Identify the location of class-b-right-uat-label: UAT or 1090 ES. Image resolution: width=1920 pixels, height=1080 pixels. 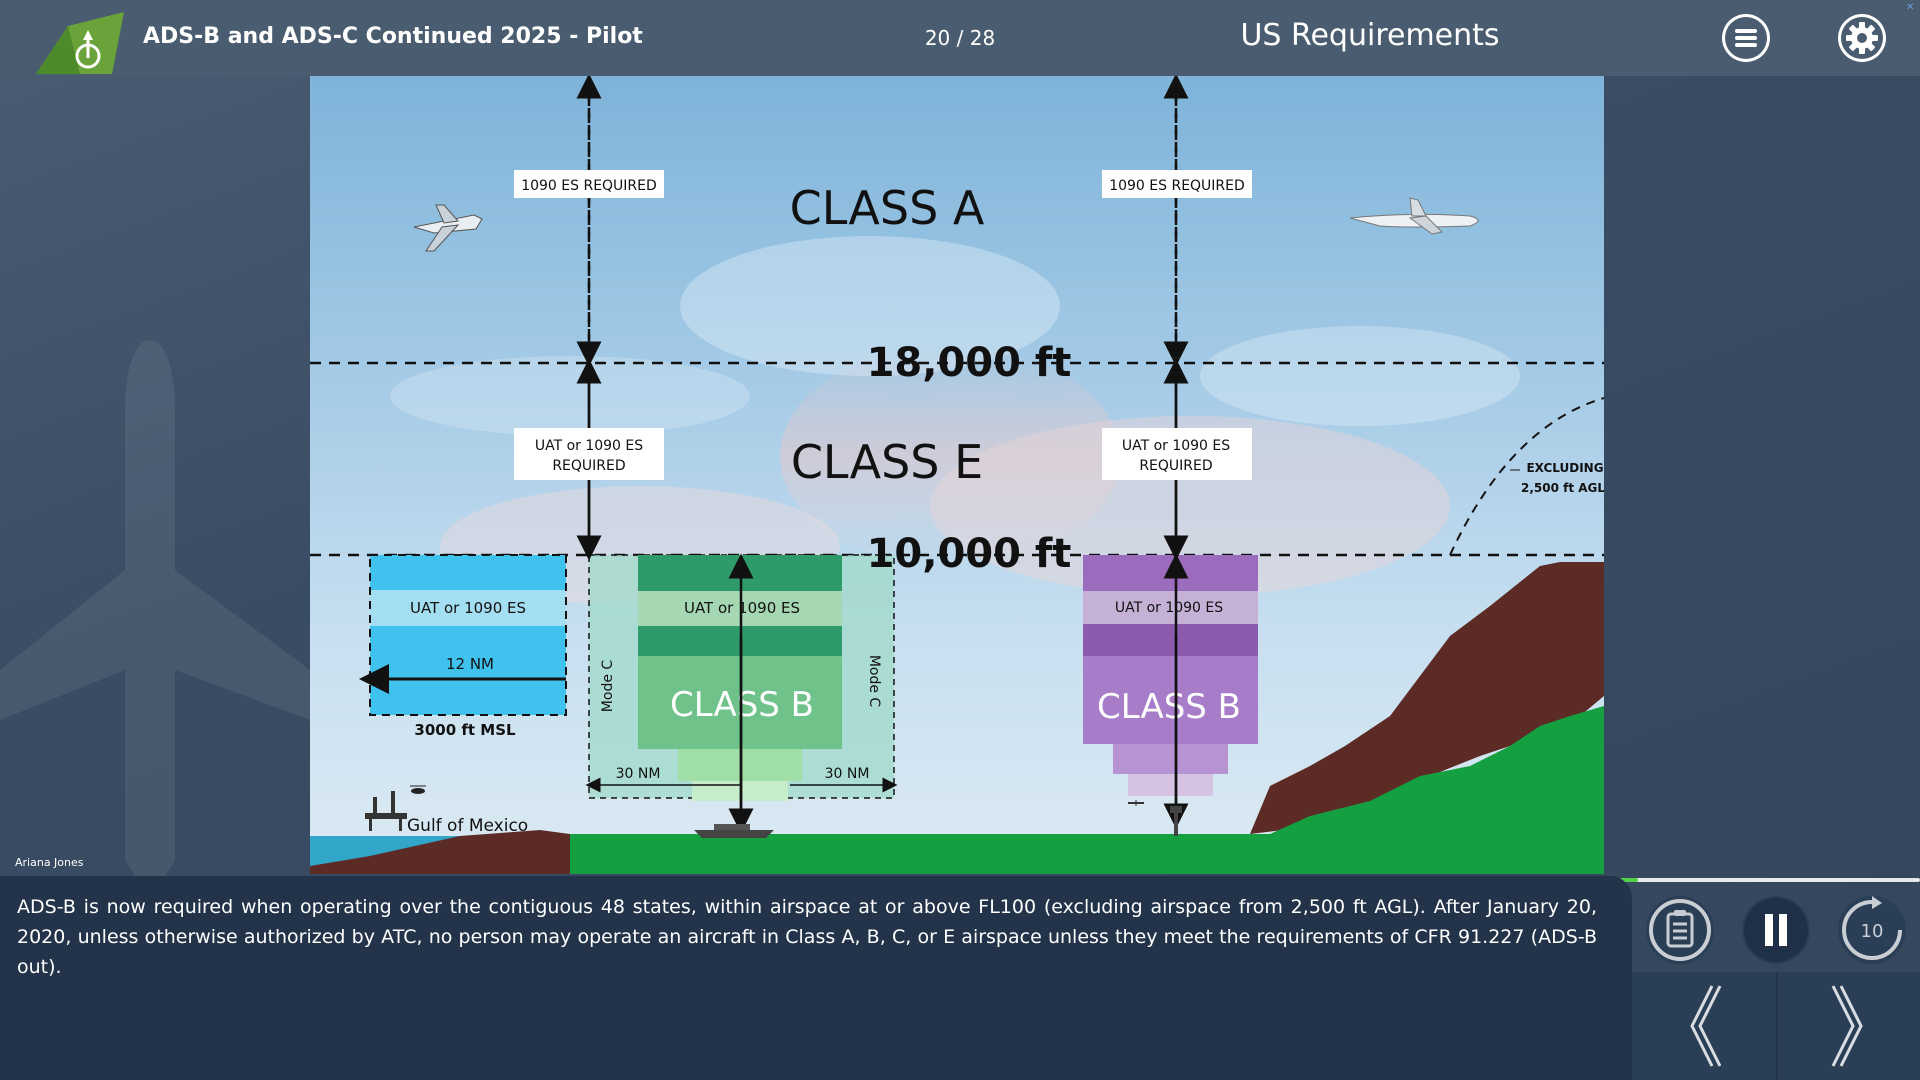
(1169, 608).